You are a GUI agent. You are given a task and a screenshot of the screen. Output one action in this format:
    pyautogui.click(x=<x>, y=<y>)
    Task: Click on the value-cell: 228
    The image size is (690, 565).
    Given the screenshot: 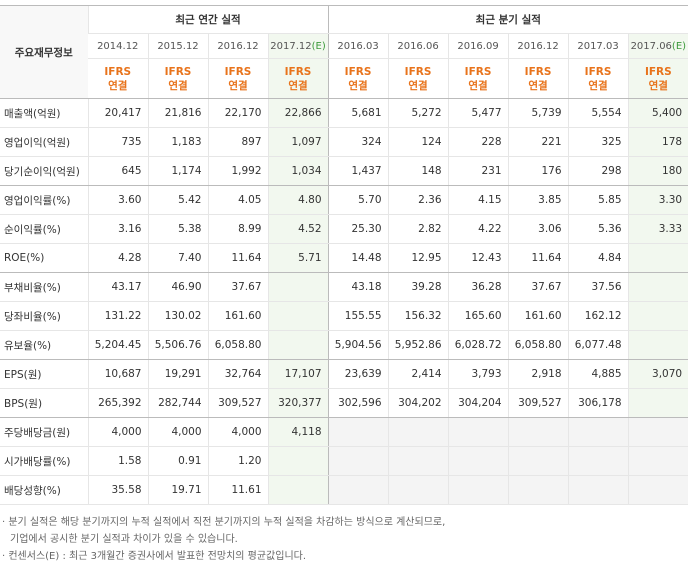 What is the action you would take?
    pyautogui.click(x=478, y=142)
    